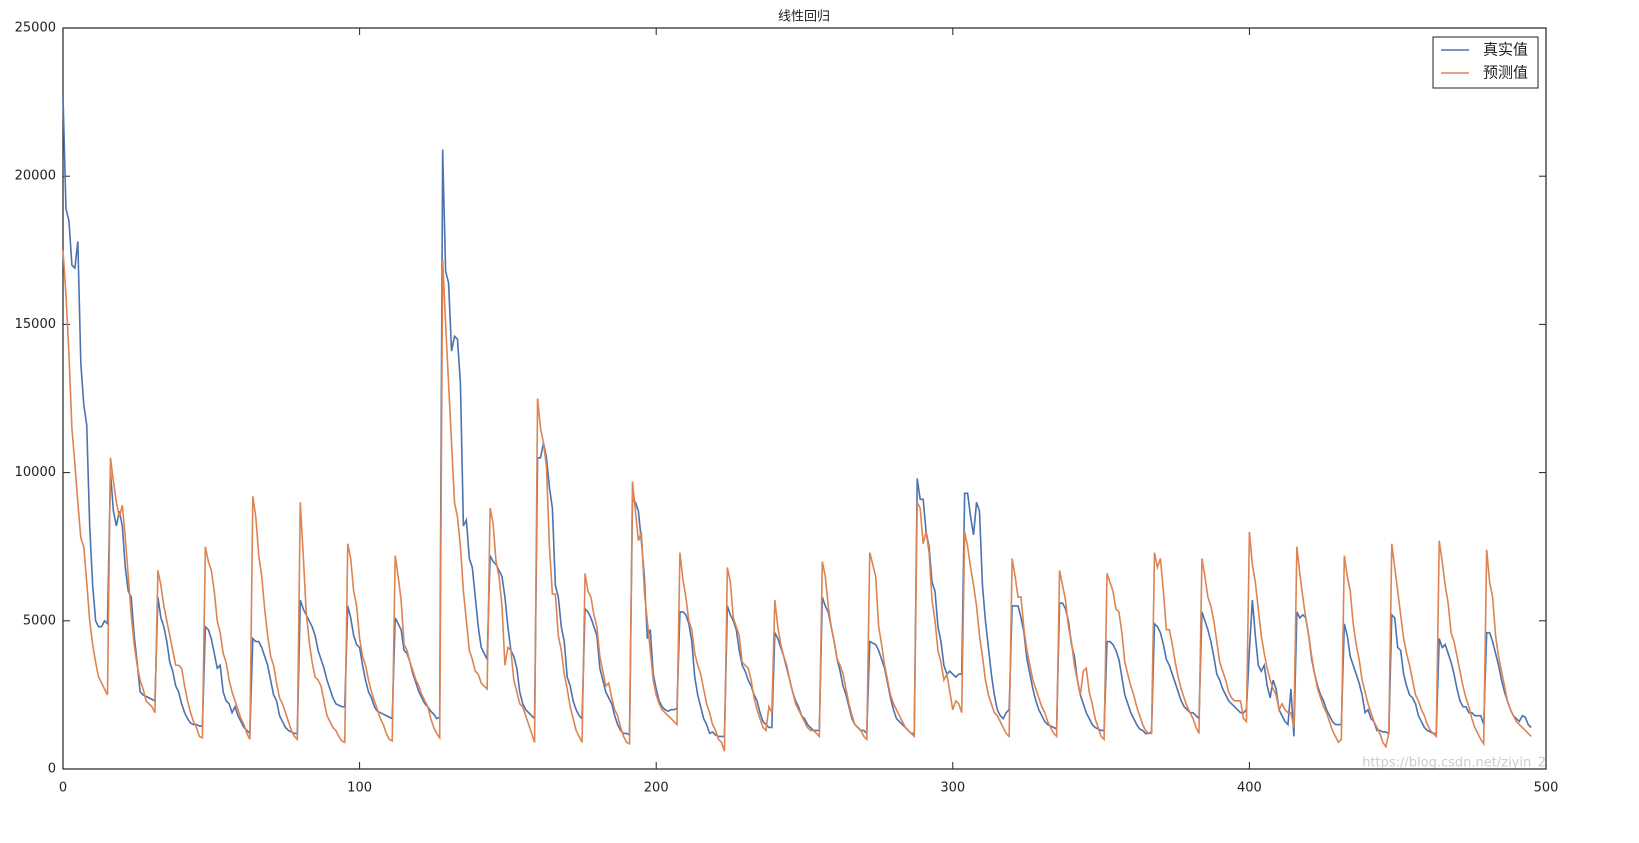  What do you see at coordinates (804, 17) in the screenshot?
I see `chart-title: 线性回归` at bounding box center [804, 17].